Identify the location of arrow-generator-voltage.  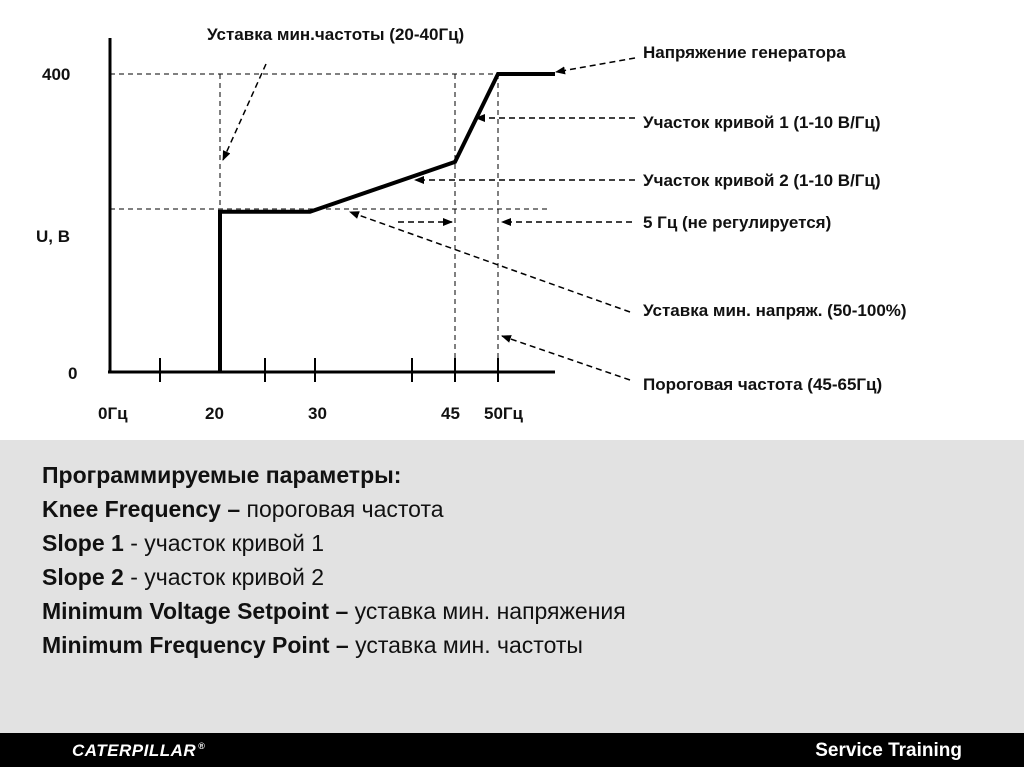
(595, 66).